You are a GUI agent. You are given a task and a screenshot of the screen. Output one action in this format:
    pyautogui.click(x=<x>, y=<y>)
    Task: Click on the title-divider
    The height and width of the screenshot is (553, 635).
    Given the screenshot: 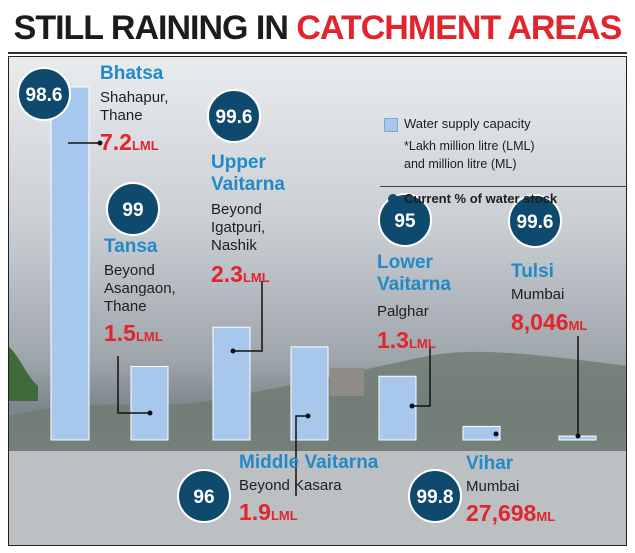 What is the action you would take?
    pyautogui.click(x=317, y=53)
    